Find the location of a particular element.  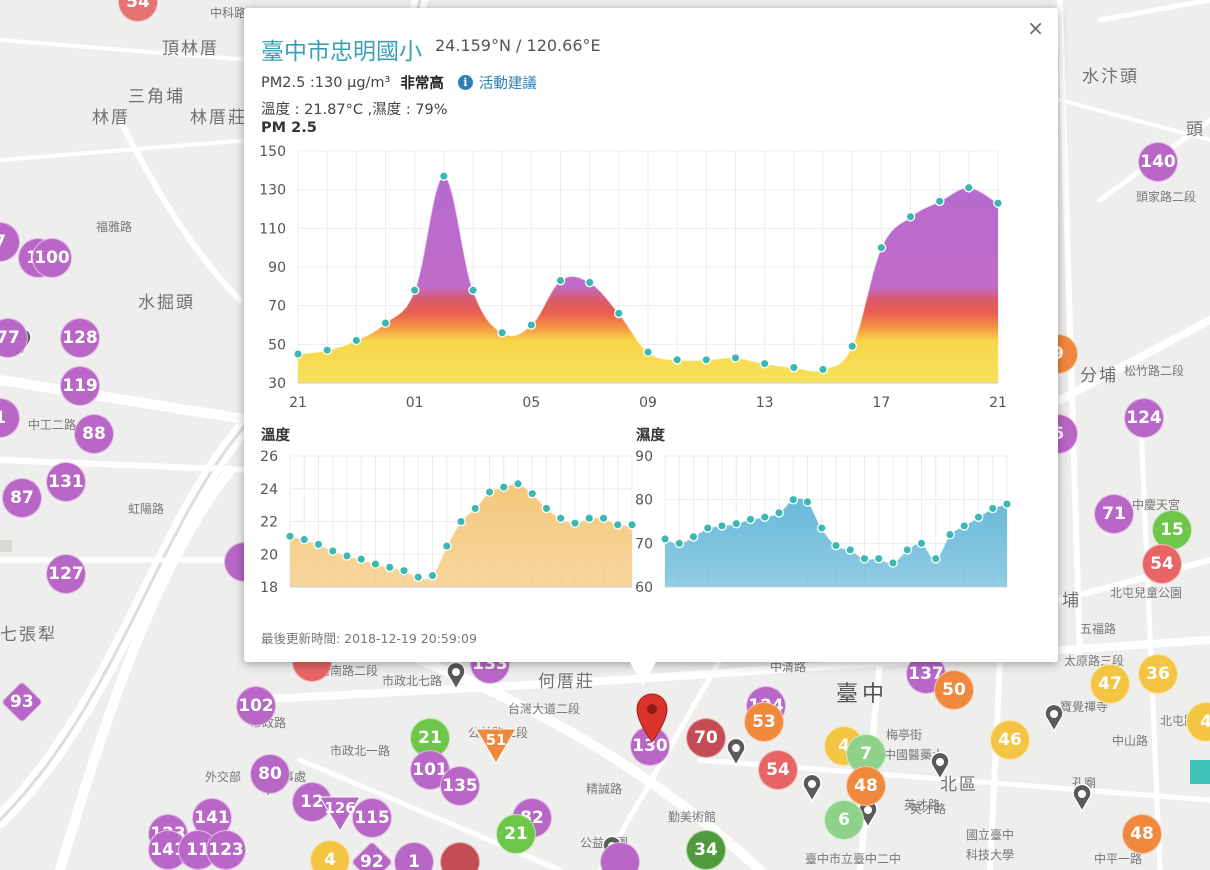

road-label: 英才路 is located at coordinates (922, 805).